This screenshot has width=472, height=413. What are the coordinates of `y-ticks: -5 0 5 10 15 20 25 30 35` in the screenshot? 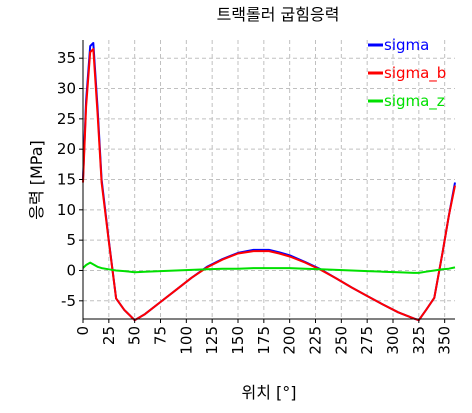 It's located at (70, 179).